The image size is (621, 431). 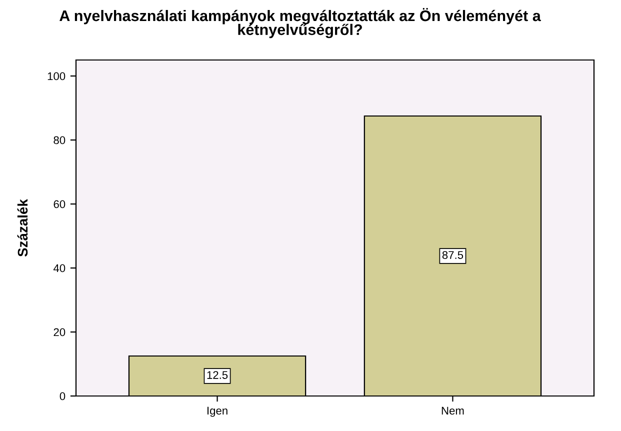 What do you see at coordinates (57, 76) in the screenshot?
I see `y-tick-label: 100` at bounding box center [57, 76].